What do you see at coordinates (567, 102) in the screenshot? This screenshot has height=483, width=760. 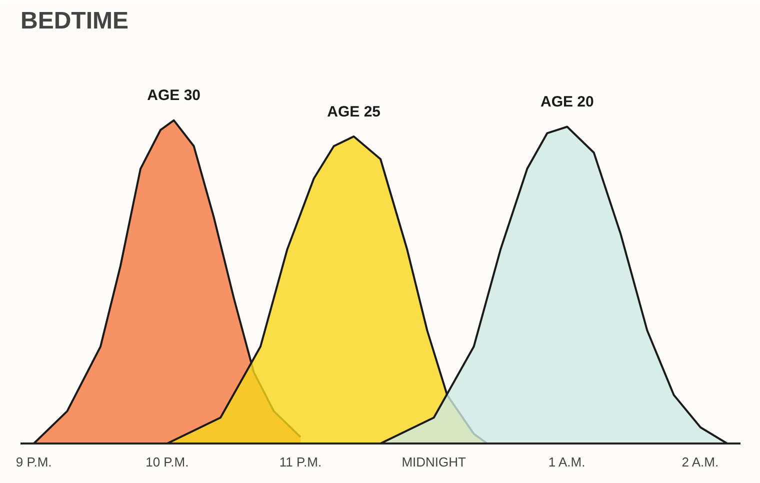 I see `series-label: AGE 20` at bounding box center [567, 102].